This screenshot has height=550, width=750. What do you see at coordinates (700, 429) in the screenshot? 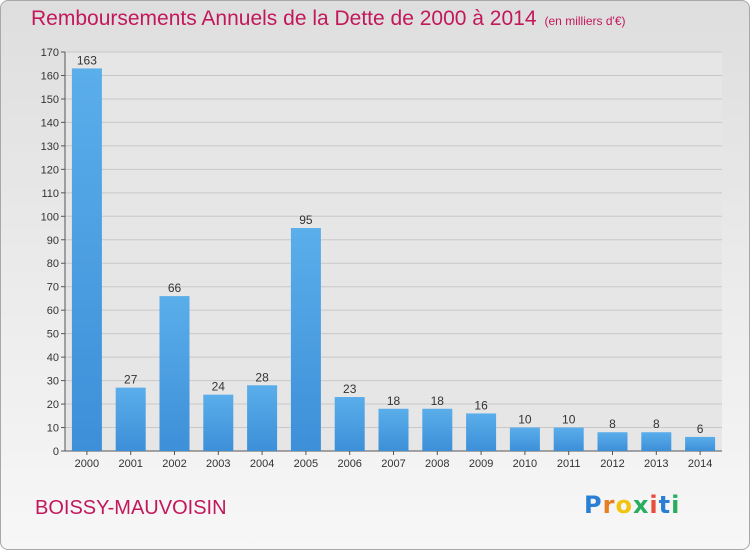
I see `data-label-2014: 6` at bounding box center [700, 429].